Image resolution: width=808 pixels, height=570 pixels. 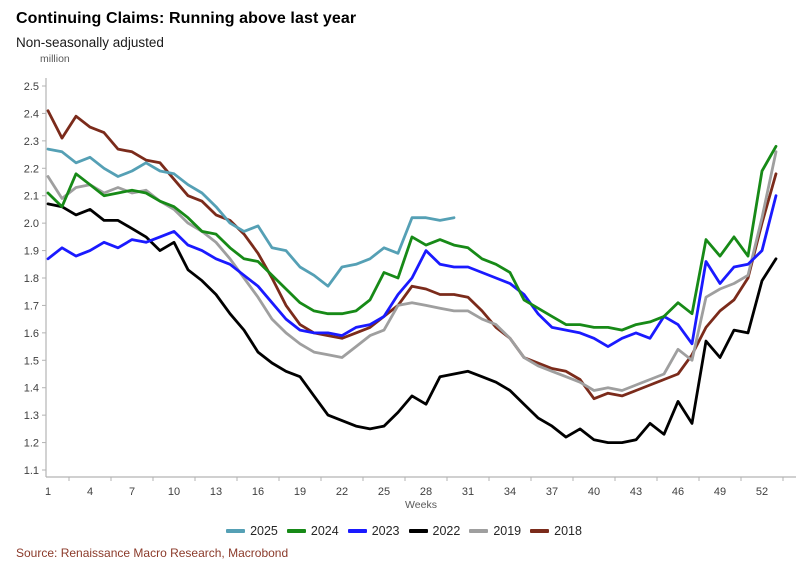 What do you see at coordinates (636, 492) in the screenshot?
I see `x-tick-label: 43` at bounding box center [636, 492].